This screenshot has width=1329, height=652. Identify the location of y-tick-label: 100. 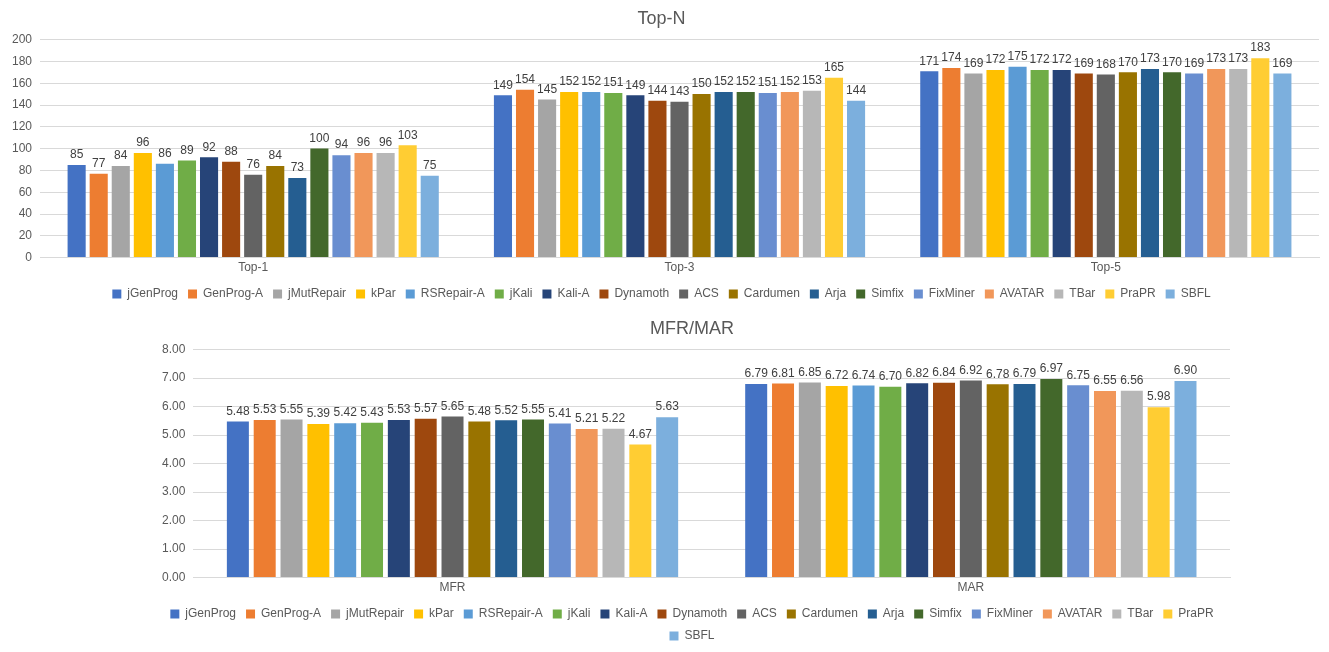
(22, 147).